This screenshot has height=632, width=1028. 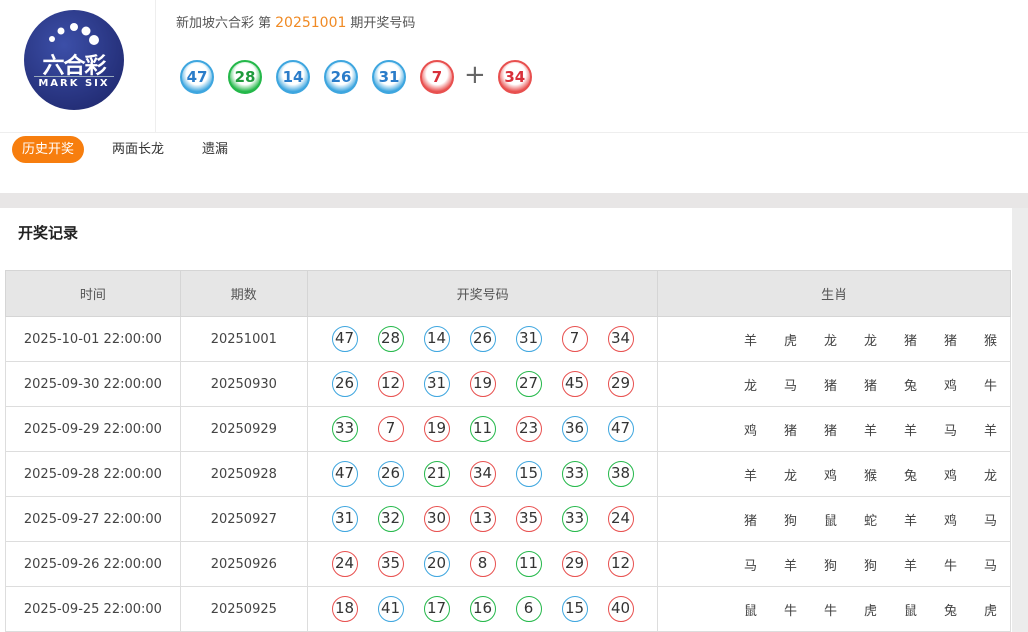 What do you see at coordinates (155, 66) in the screenshot?
I see `divider` at bounding box center [155, 66].